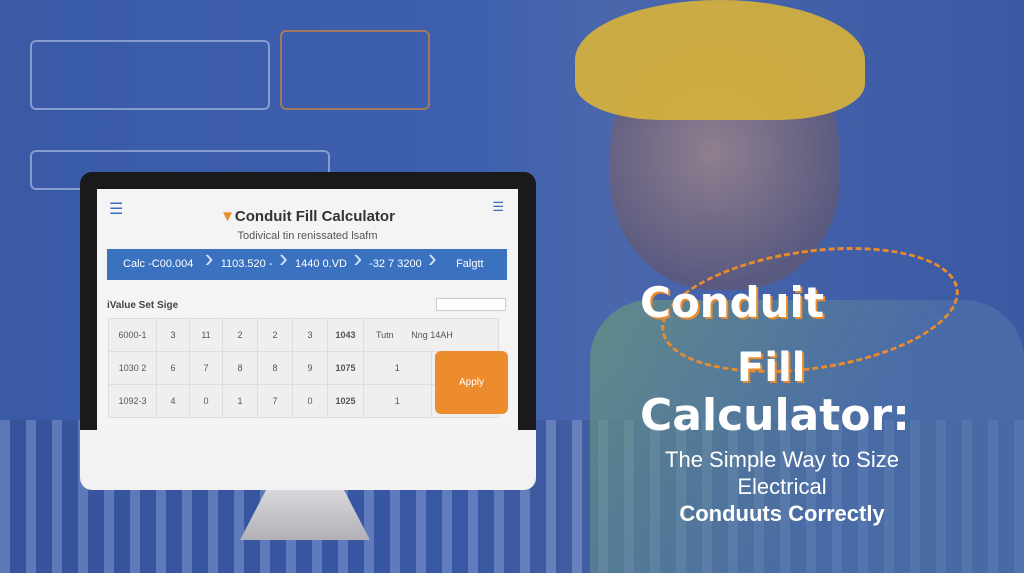 Image resolution: width=1024 pixels, height=573 pixels. Describe the element at coordinates (310, 368) in the screenshot. I see `table-cell: 9` at that location.